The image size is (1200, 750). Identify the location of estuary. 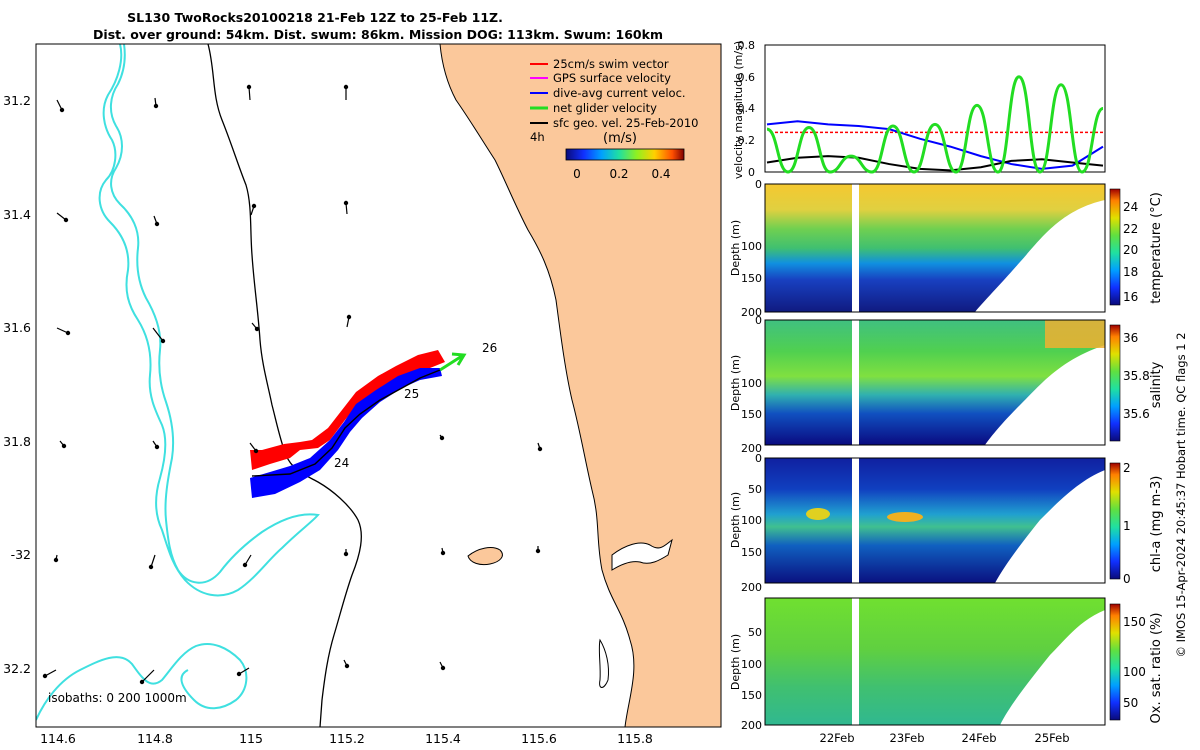
(642, 554).